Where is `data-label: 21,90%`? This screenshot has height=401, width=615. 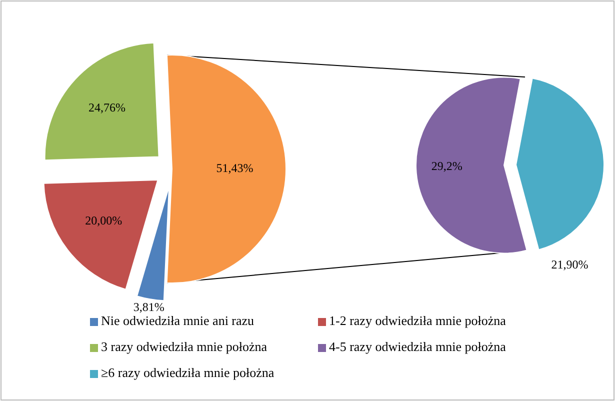
data-label: 21,90% is located at coordinates (569, 265).